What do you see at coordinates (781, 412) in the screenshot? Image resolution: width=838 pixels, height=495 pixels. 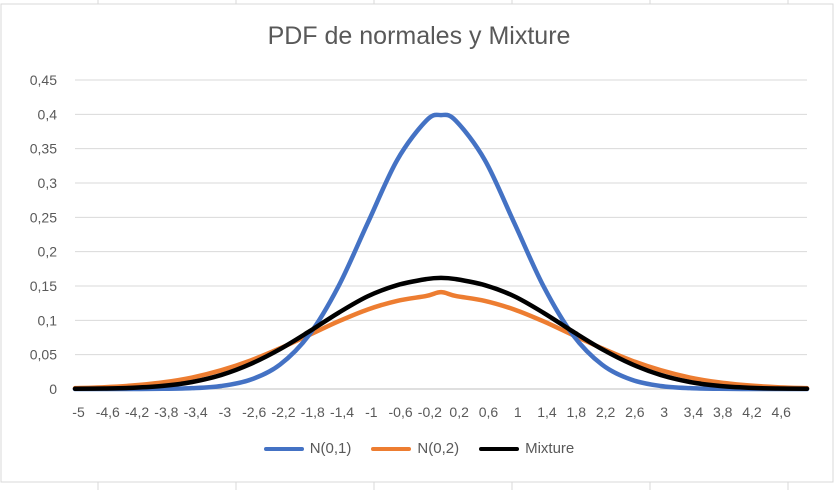 I see `x-tick-label: 4,6` at bounding box center [781, 412].